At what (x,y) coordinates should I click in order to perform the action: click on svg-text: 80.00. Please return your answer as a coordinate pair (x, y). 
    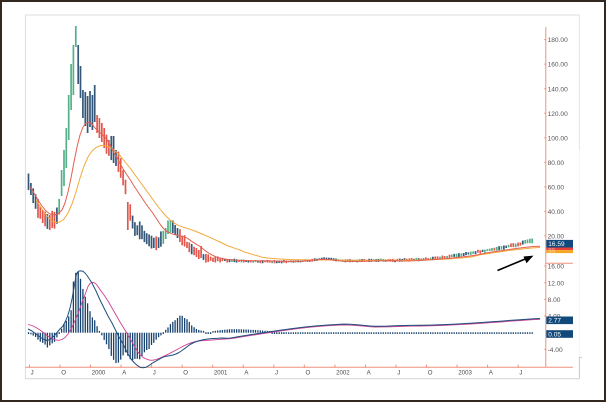
    Looking at the image, I should click on (556, 163).